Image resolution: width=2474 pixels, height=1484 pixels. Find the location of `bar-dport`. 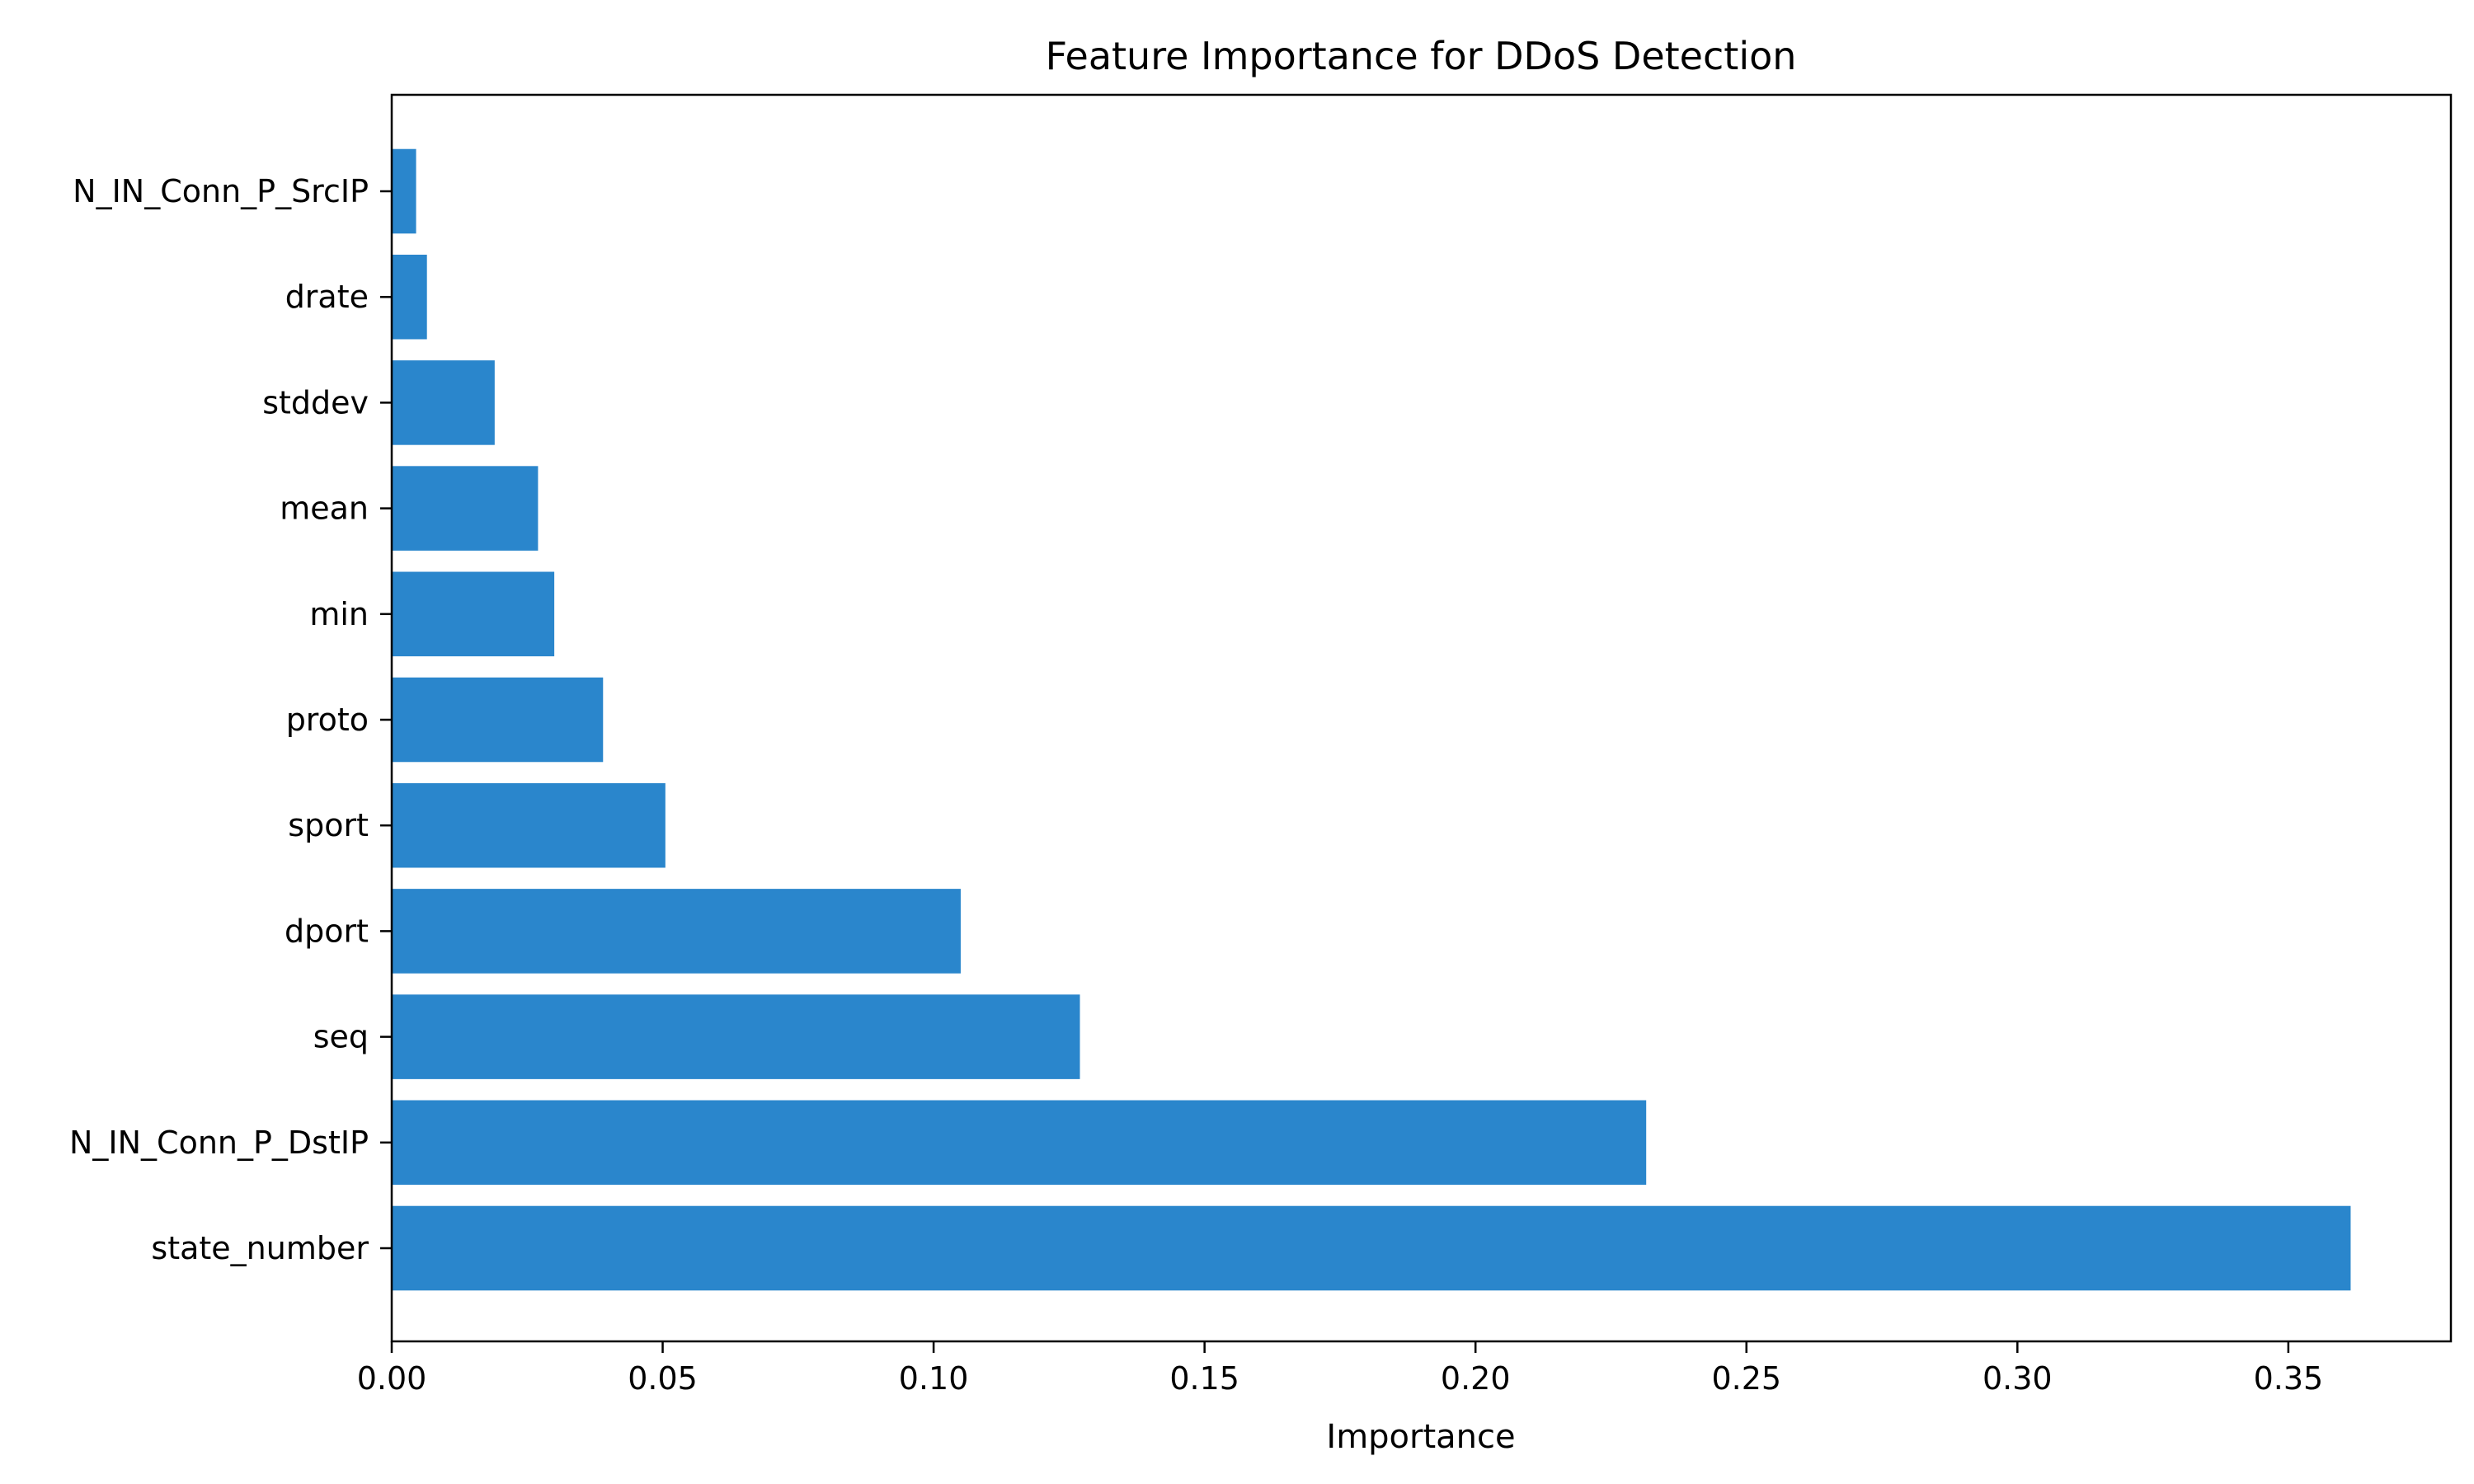

bar-dport is located at coordinates (676, 932).